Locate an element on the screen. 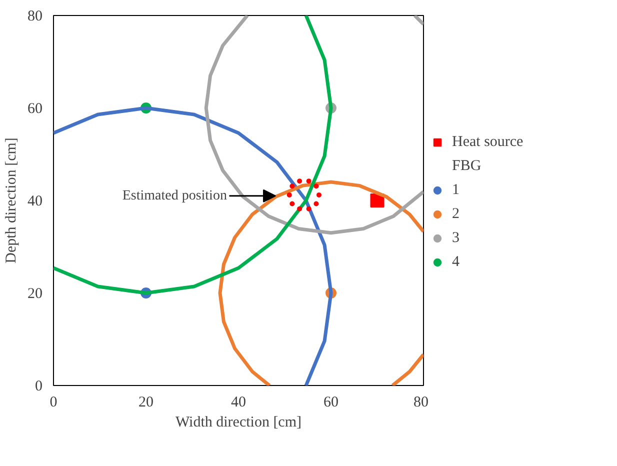 Image resolution: width=617 pixels, height=466 pixels. legend-label: Heat source is located at coordinates (488, 142).